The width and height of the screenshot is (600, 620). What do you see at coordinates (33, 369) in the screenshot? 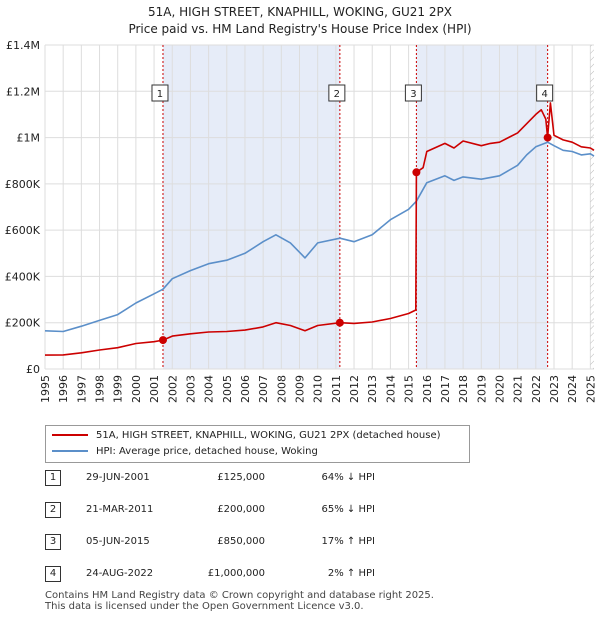
I see `y-tick-label: £0` at bounding box center [33, 369].